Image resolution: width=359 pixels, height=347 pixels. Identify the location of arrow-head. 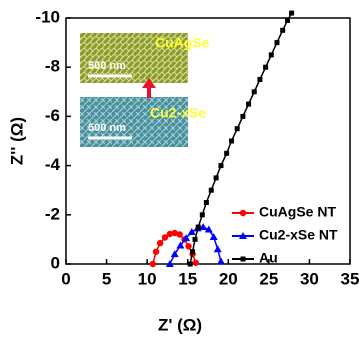
(149, 83).